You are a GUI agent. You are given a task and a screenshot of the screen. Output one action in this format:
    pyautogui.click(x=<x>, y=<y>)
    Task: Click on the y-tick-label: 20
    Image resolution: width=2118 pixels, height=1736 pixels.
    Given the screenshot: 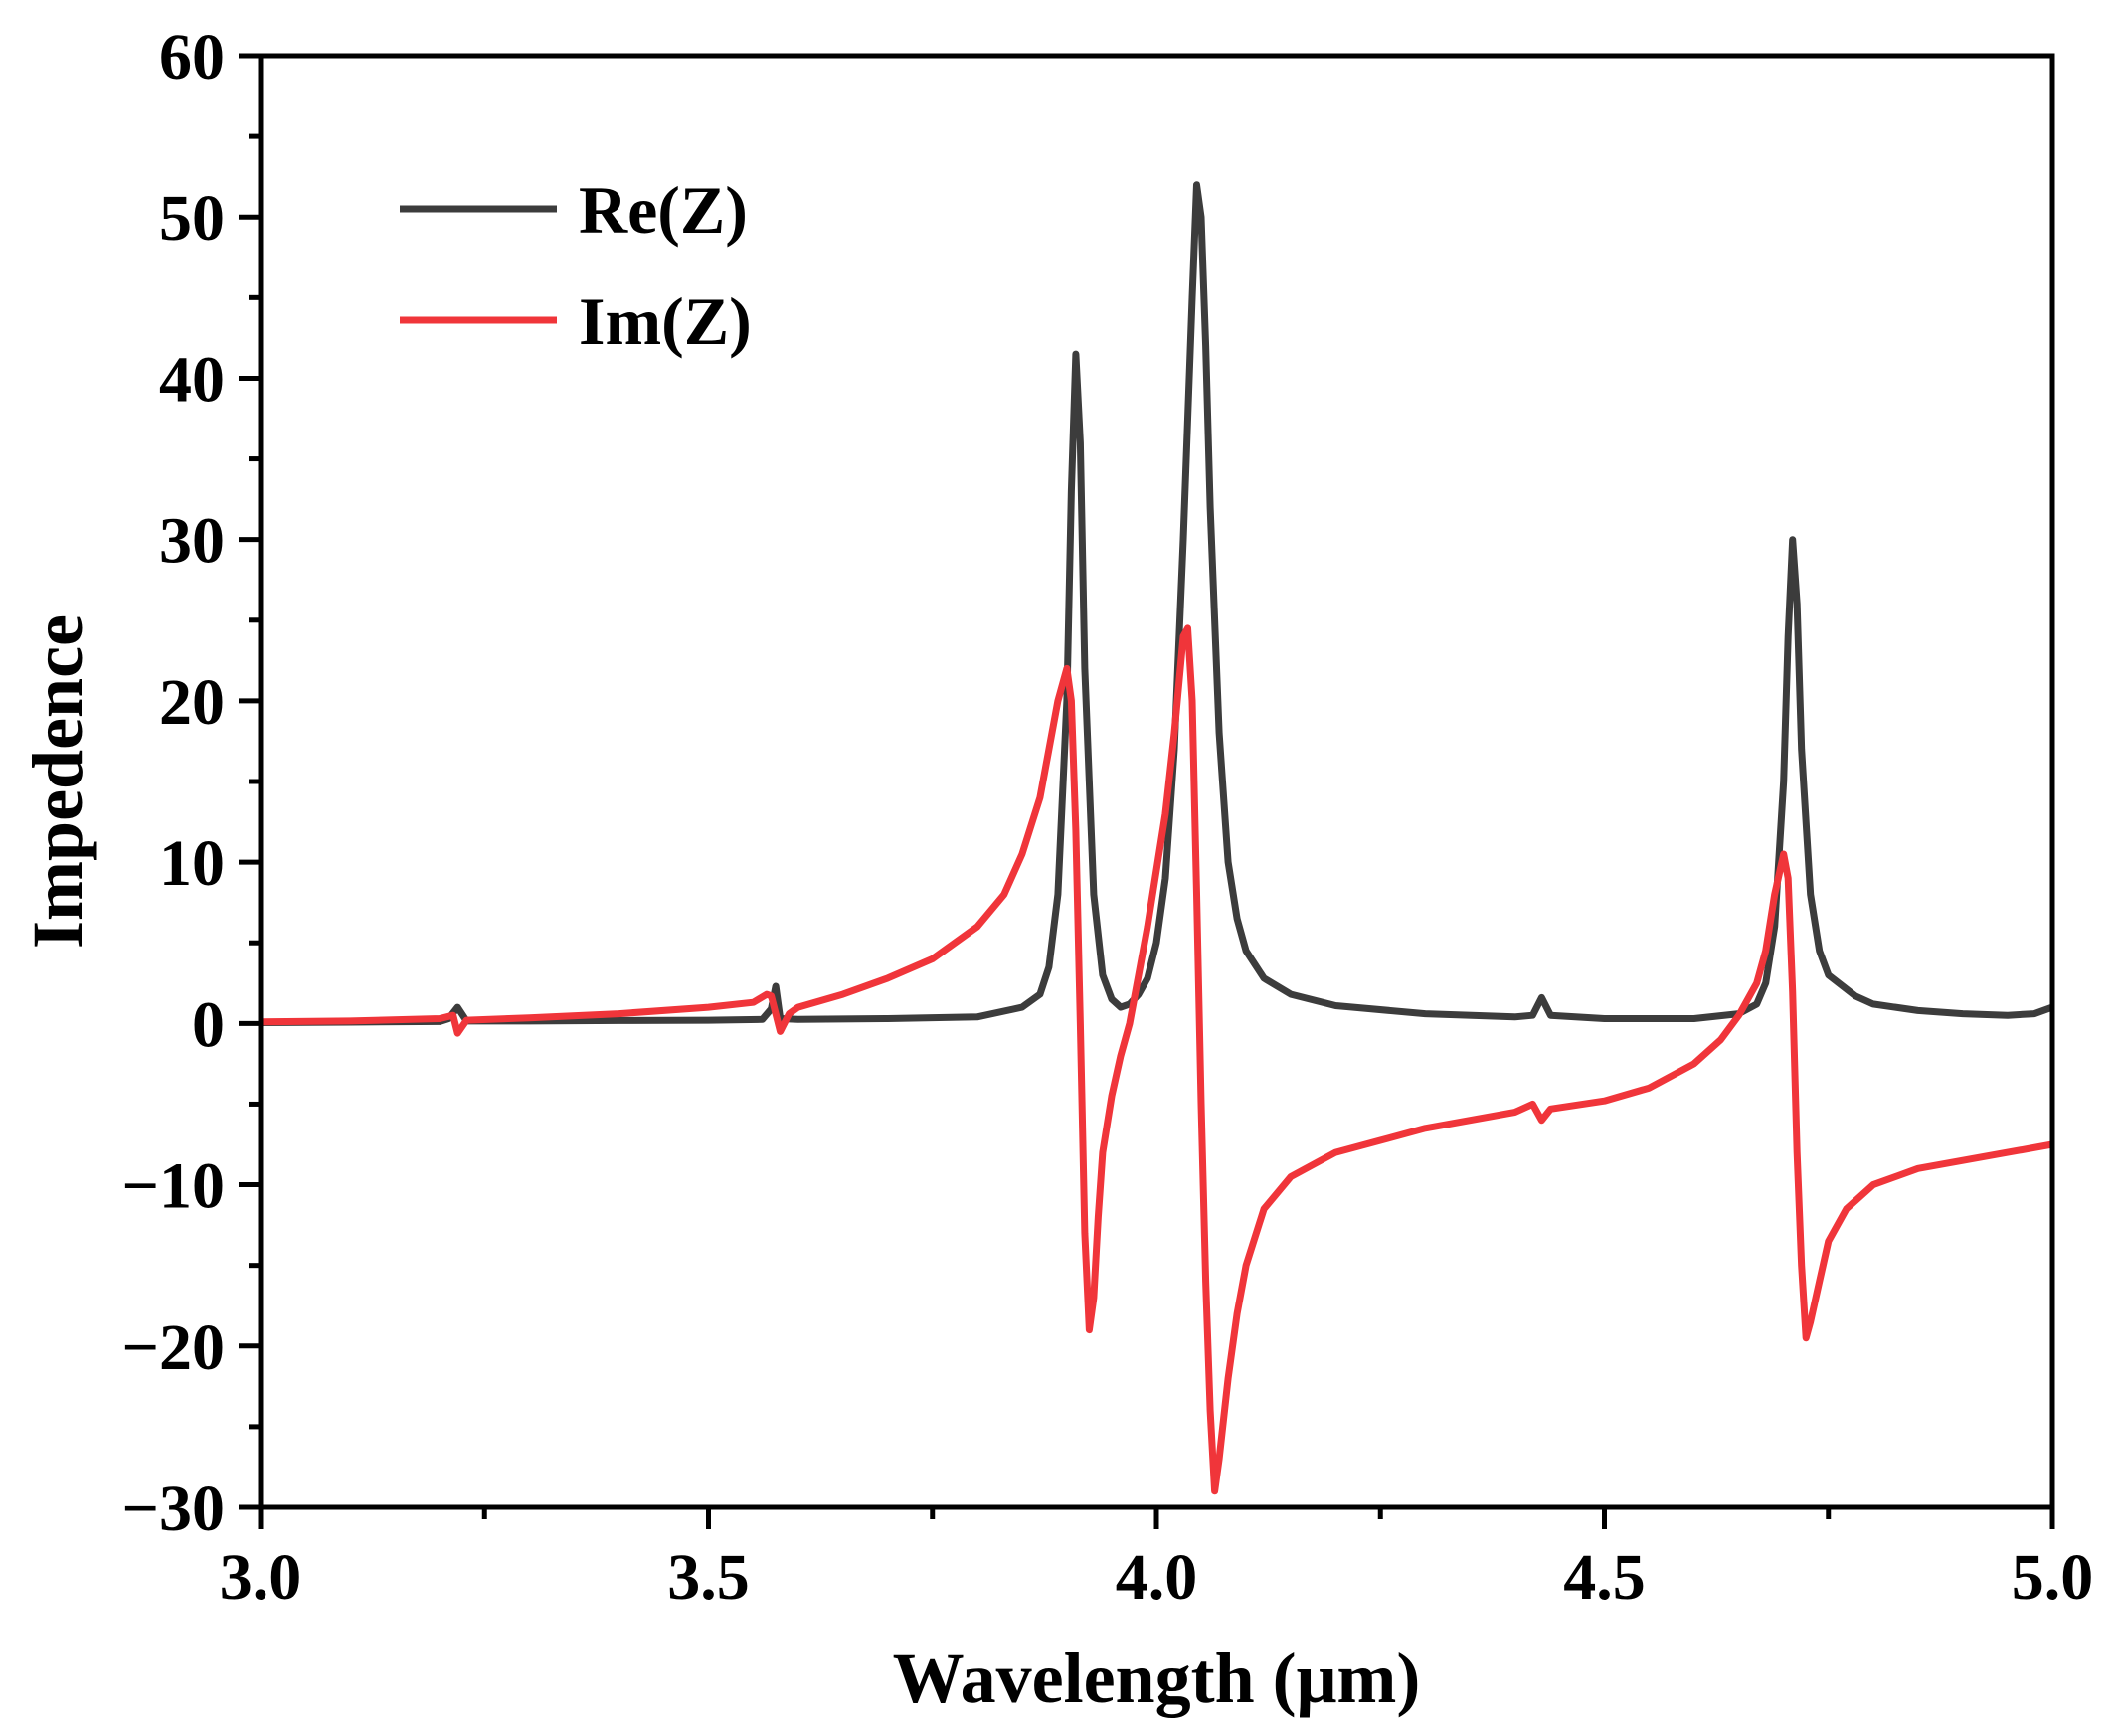 What is the action you would take?
    pyautogui.click(x=192, y=703)
    